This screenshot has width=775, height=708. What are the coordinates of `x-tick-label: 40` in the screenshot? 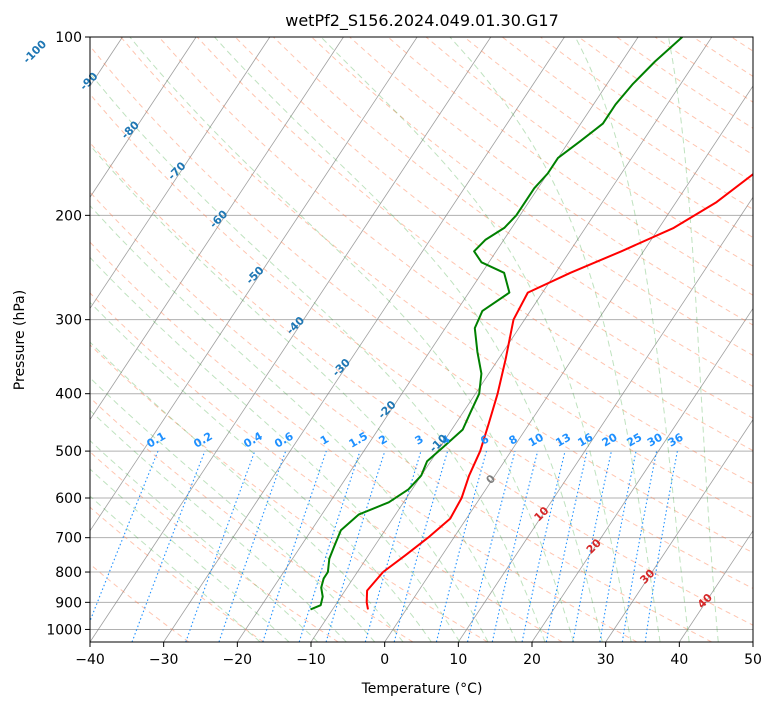 It's located at (679, 660).